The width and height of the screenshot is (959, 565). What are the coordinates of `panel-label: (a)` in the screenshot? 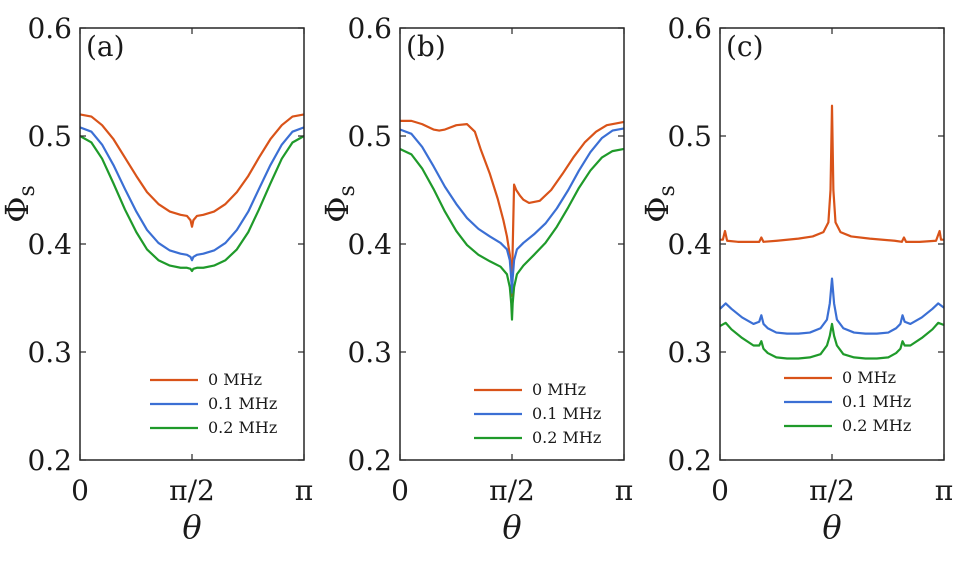 It's located at (105, 46).